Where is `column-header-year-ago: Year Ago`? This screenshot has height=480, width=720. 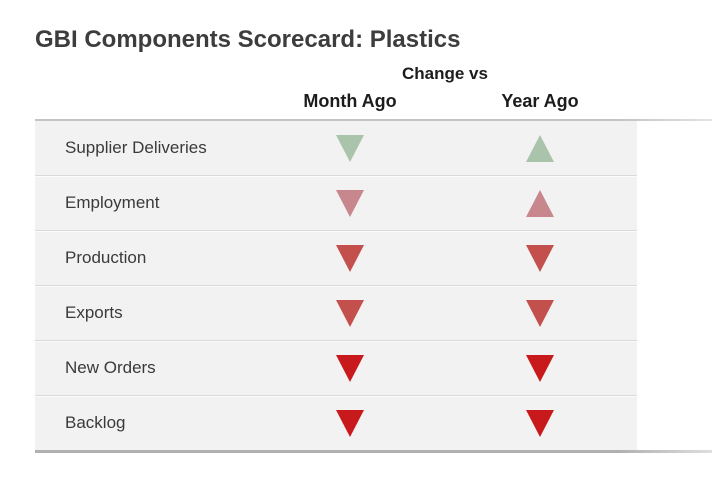
column-header-year-ago: Year Ago is located at coordinates (540, 101).